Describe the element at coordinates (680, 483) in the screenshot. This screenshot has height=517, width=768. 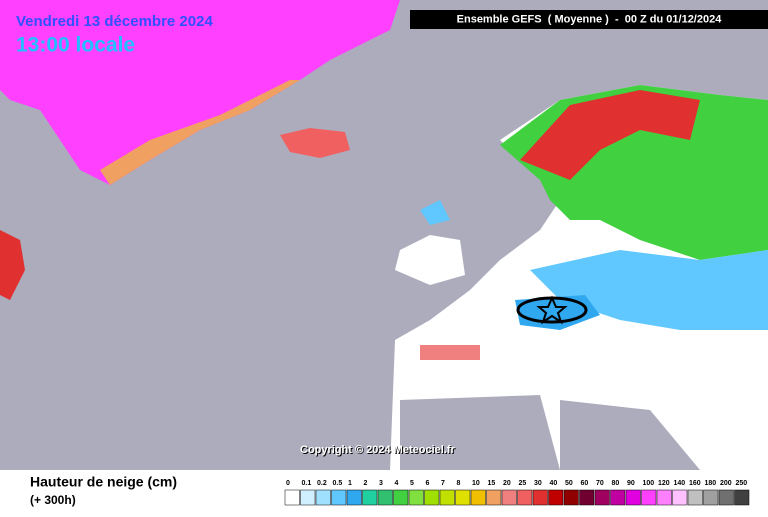
I see `scale-label: 140` at that location.